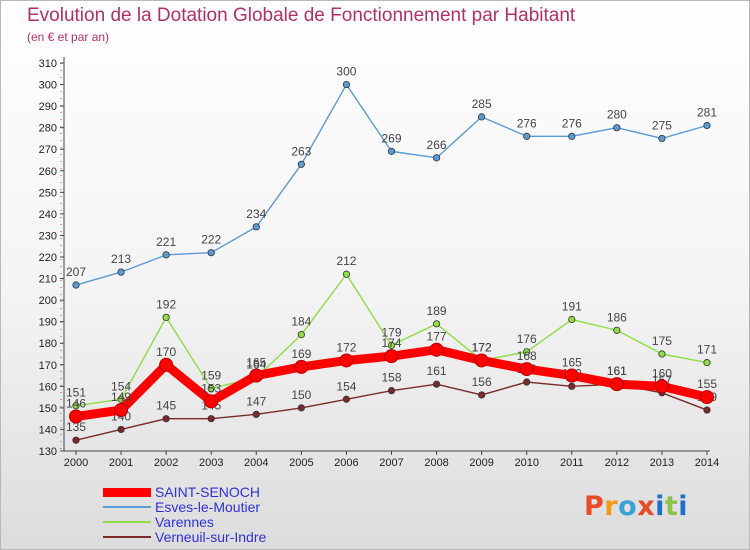 This screenshot has width=750, height=550. I want to click on legend-item: SAINT-SENOCH, so click(228, 492).